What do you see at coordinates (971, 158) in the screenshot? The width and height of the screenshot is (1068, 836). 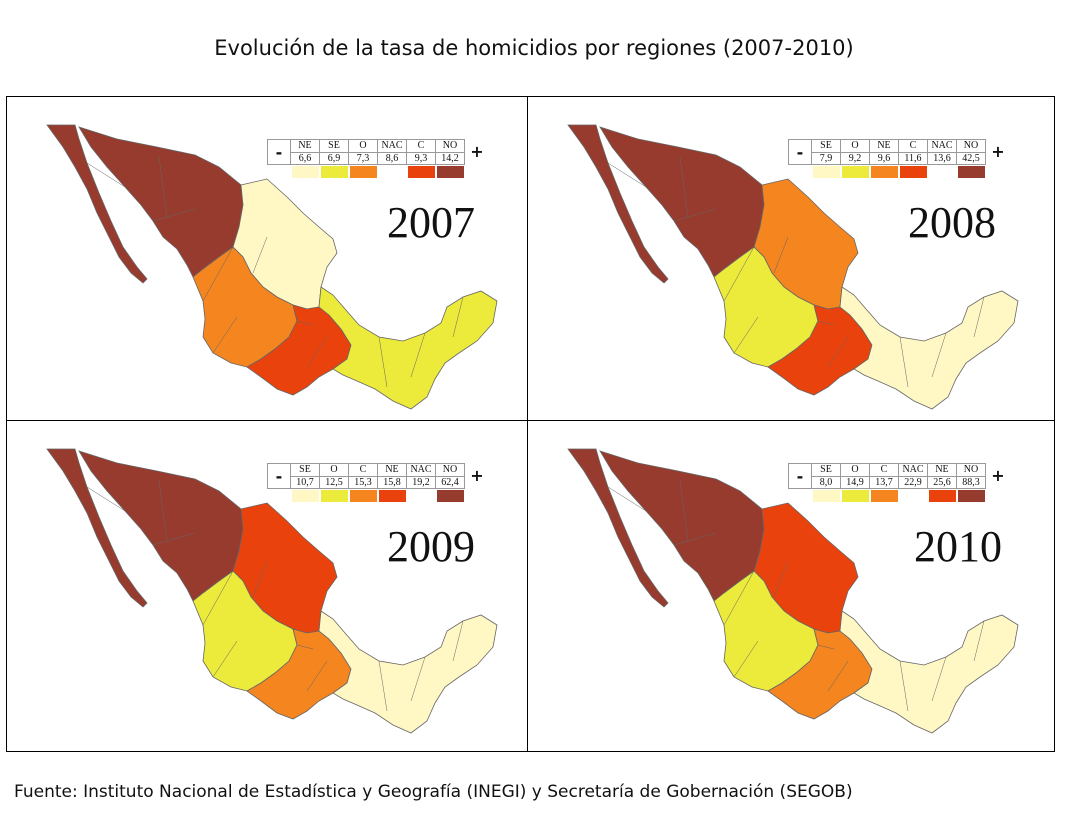 I see `legend-item: NO 42,5` at bounding box center [971, 158].